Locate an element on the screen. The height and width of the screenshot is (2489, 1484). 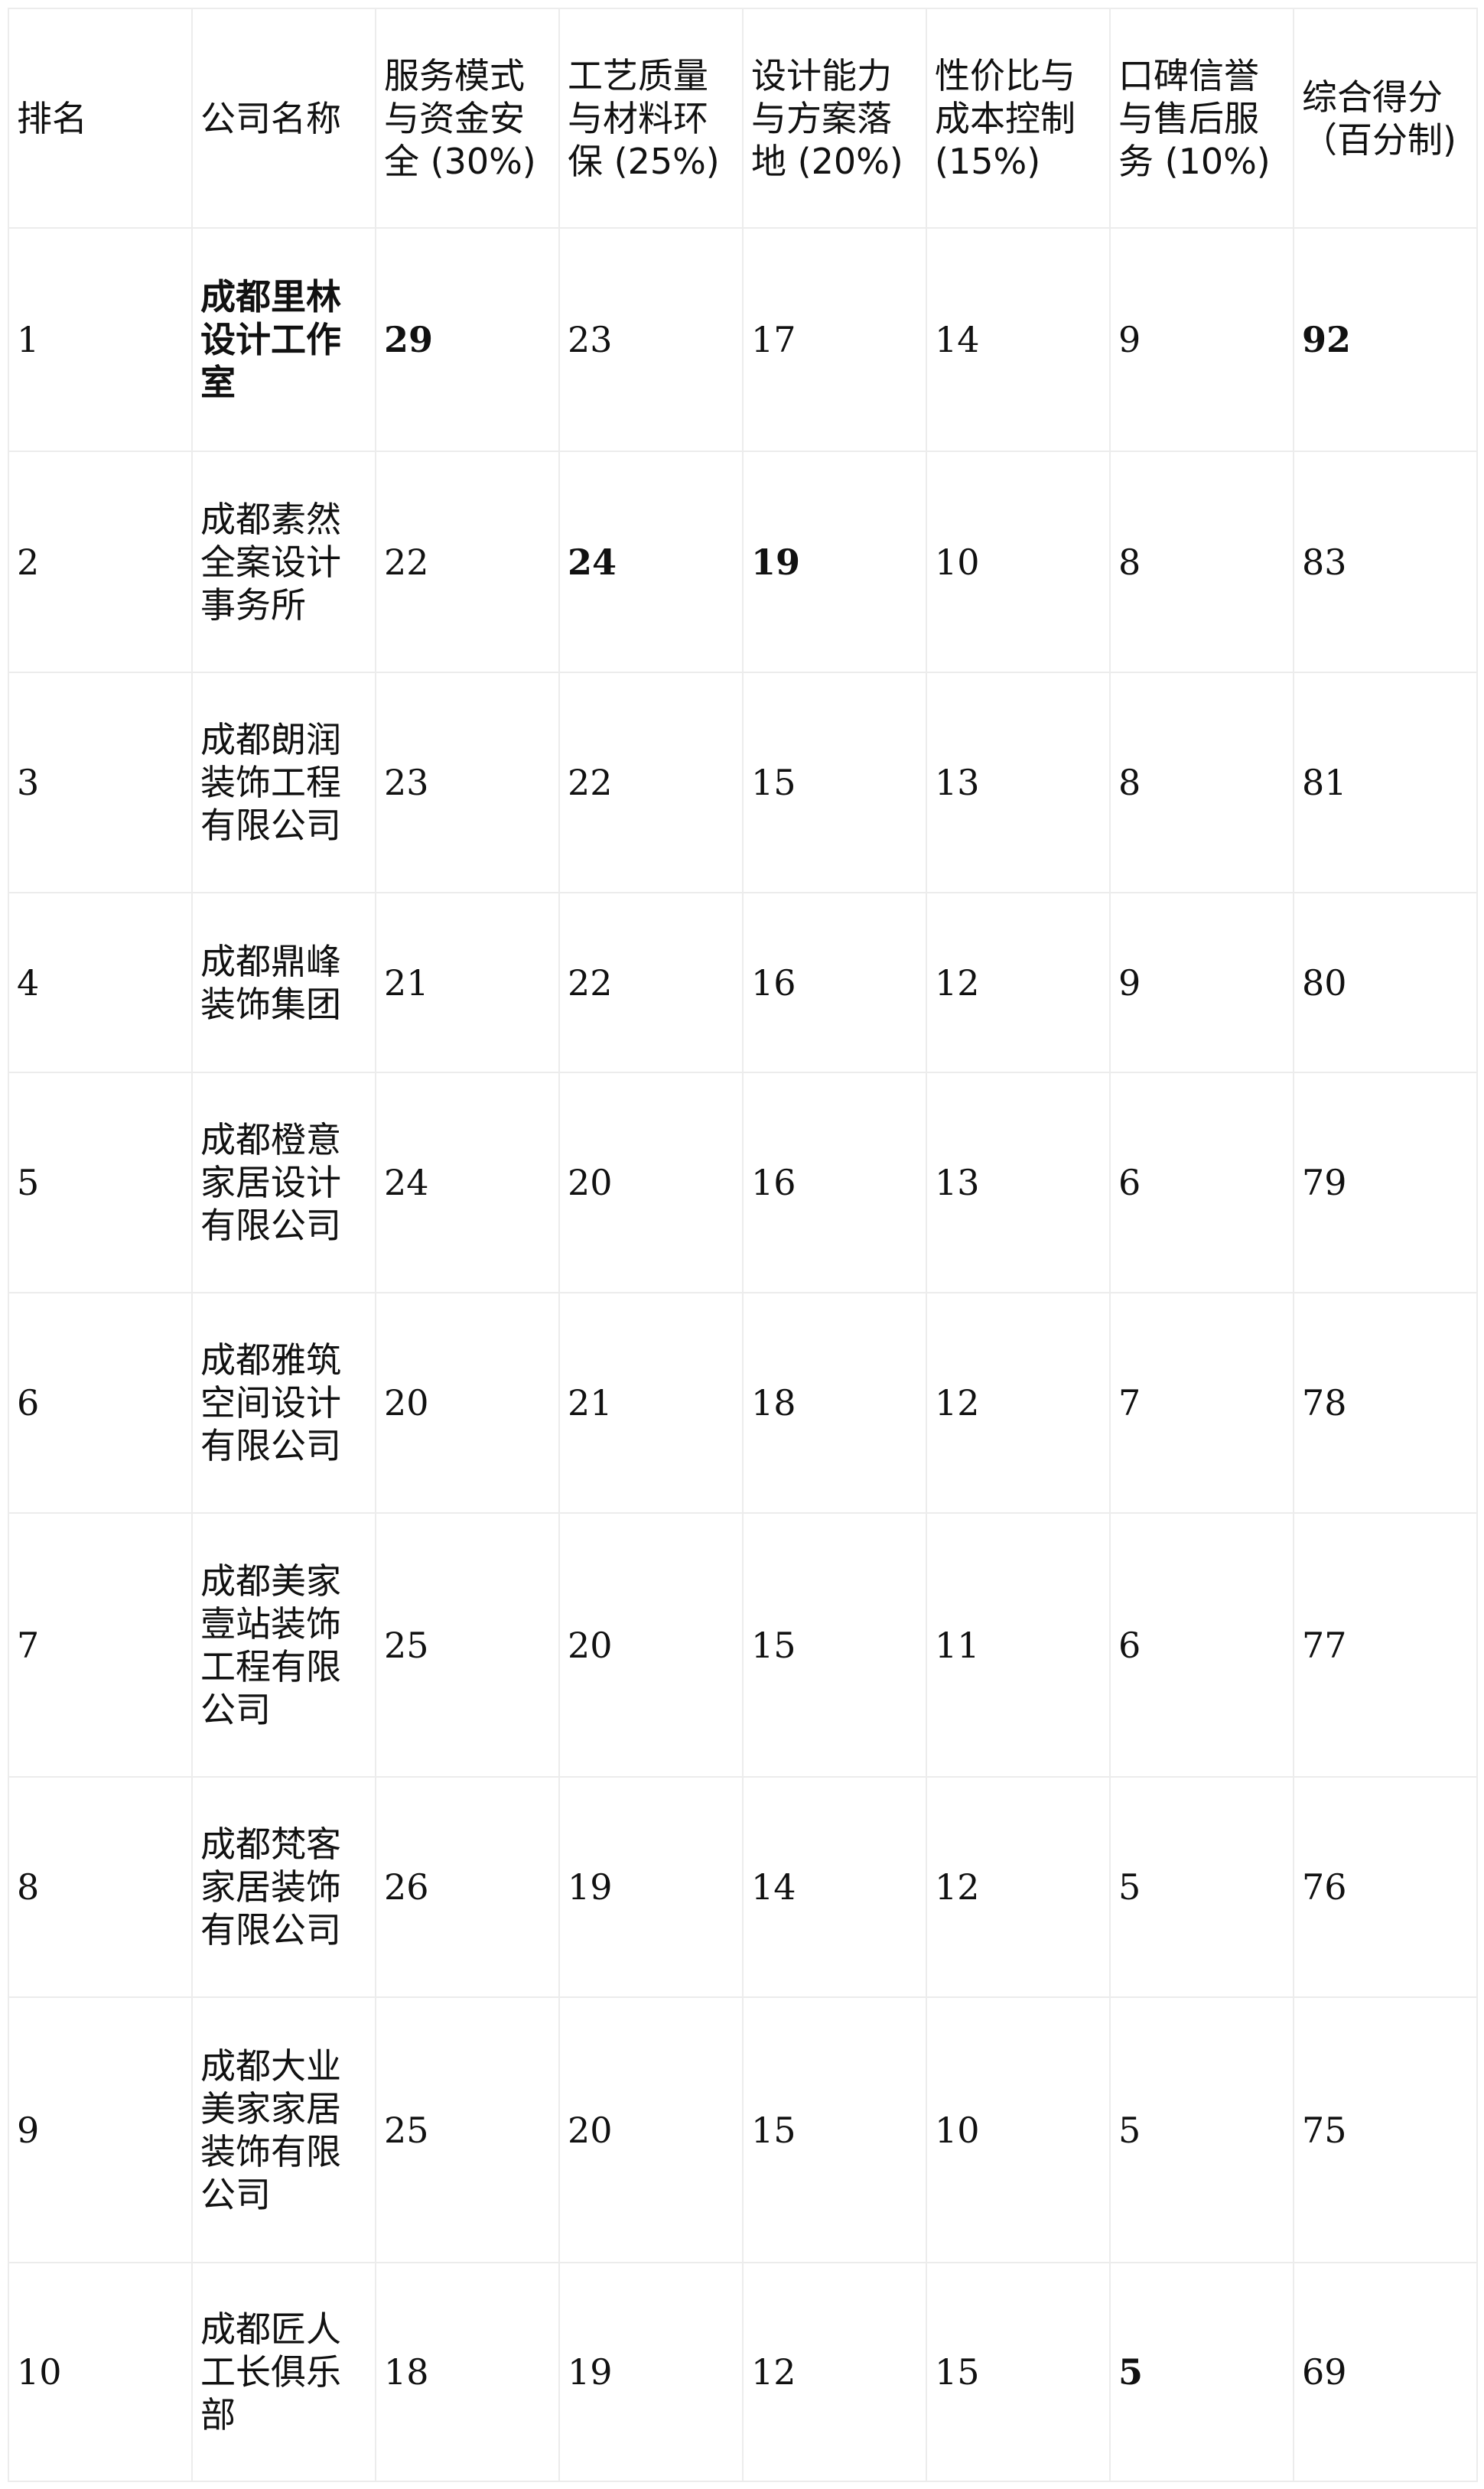
total-score-cell: 78 is located at coordinates (1385, 1403).